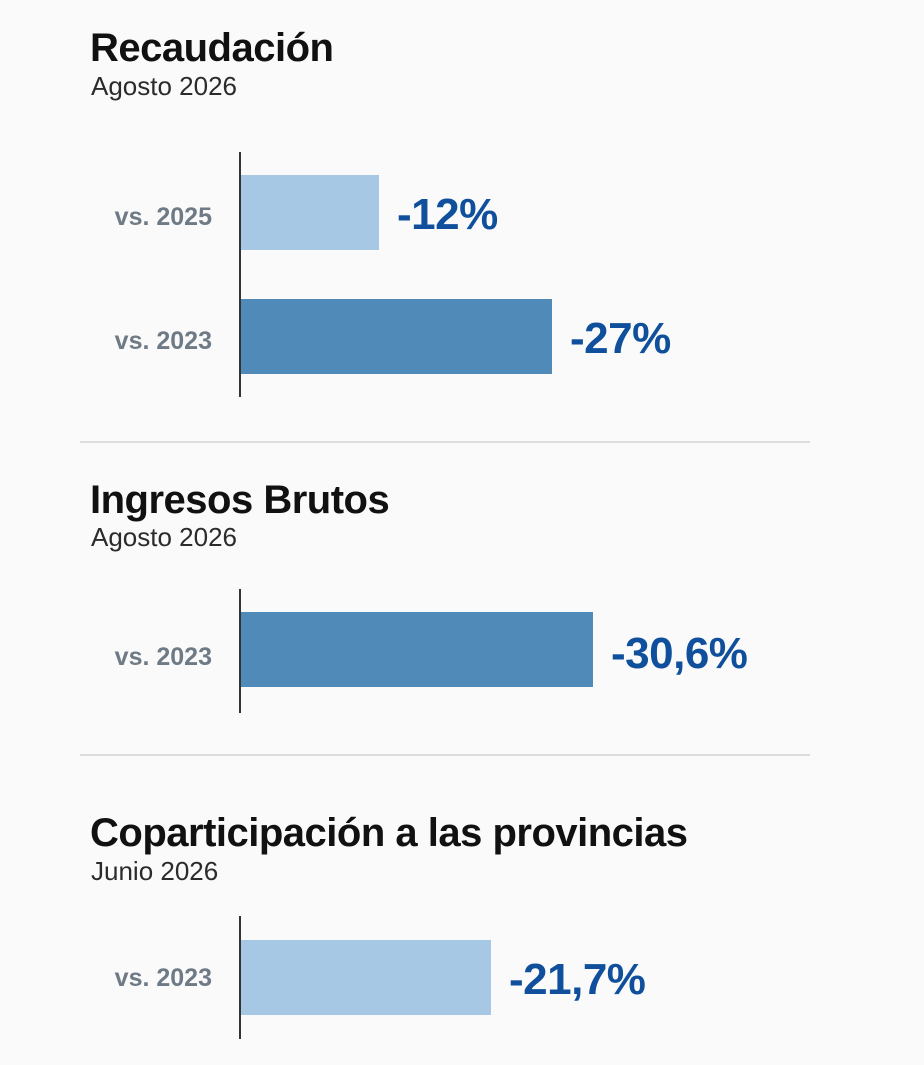  I want to click on data-label: -21,7%, so click(577, 979).